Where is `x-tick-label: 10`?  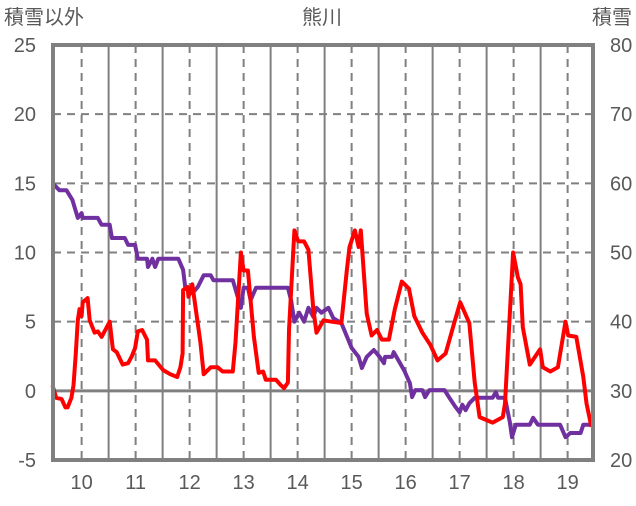 x-tick-label: 10 is located at coordinates (81, 483).